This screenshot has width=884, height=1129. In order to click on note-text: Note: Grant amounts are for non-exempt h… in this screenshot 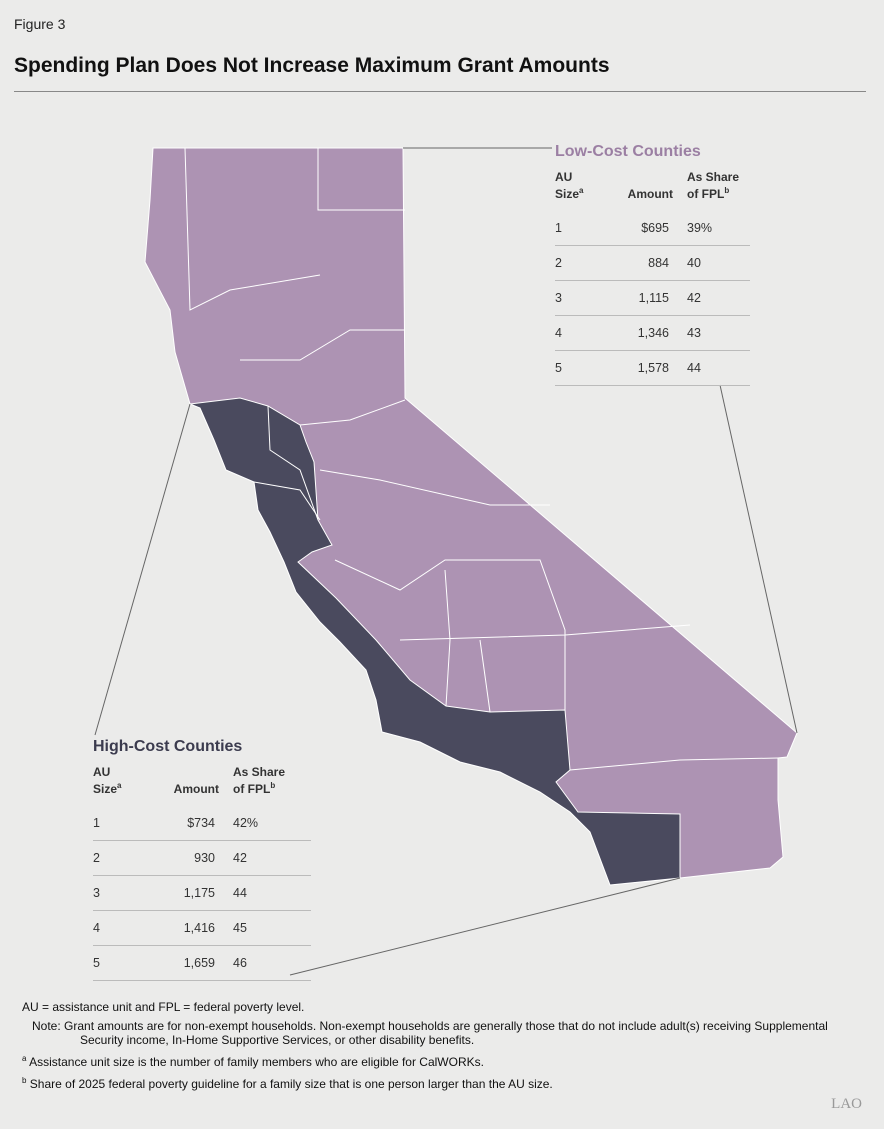, I will do `click(430, 1033)`.